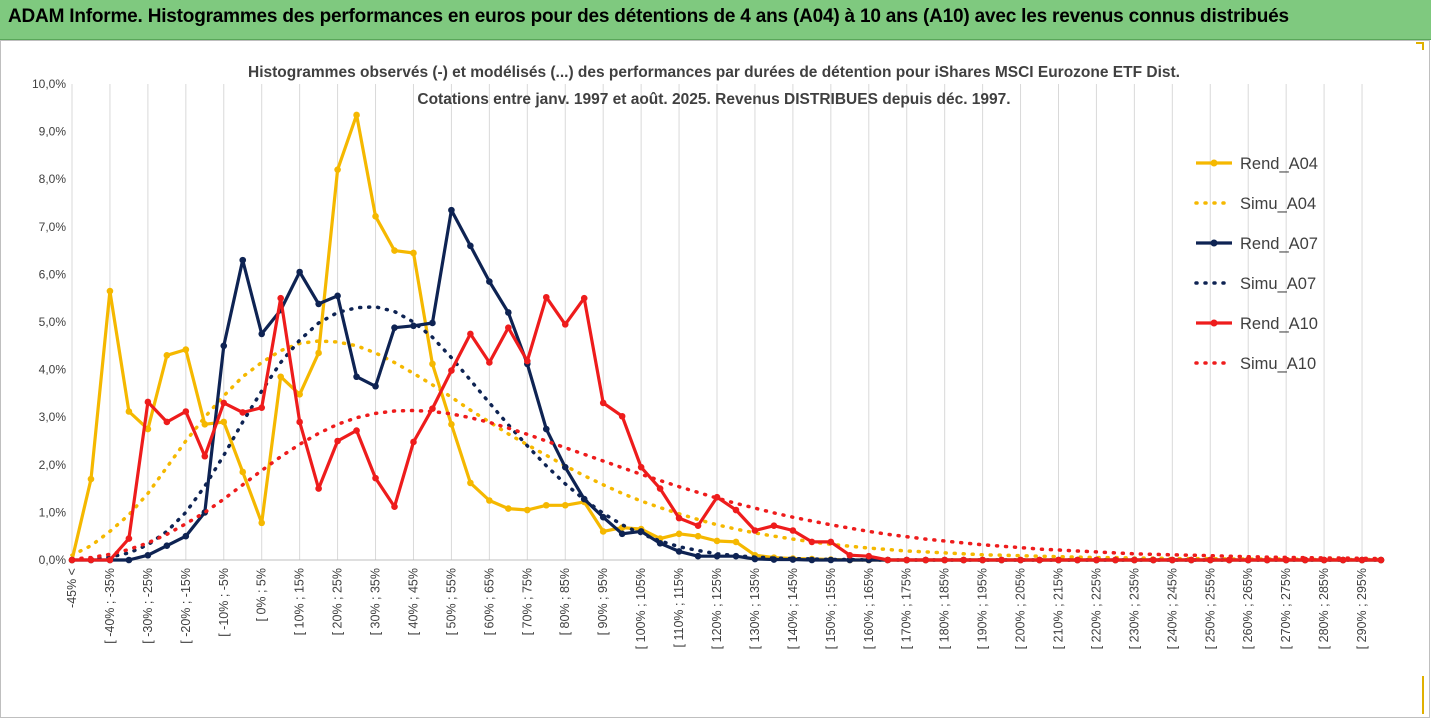 This screenshot has width=1431, height=719. What do you see at coordinates (53, 132) in the screenshot?
I see `y-tick-label: 9,0%` at bounding box center [53, 132].